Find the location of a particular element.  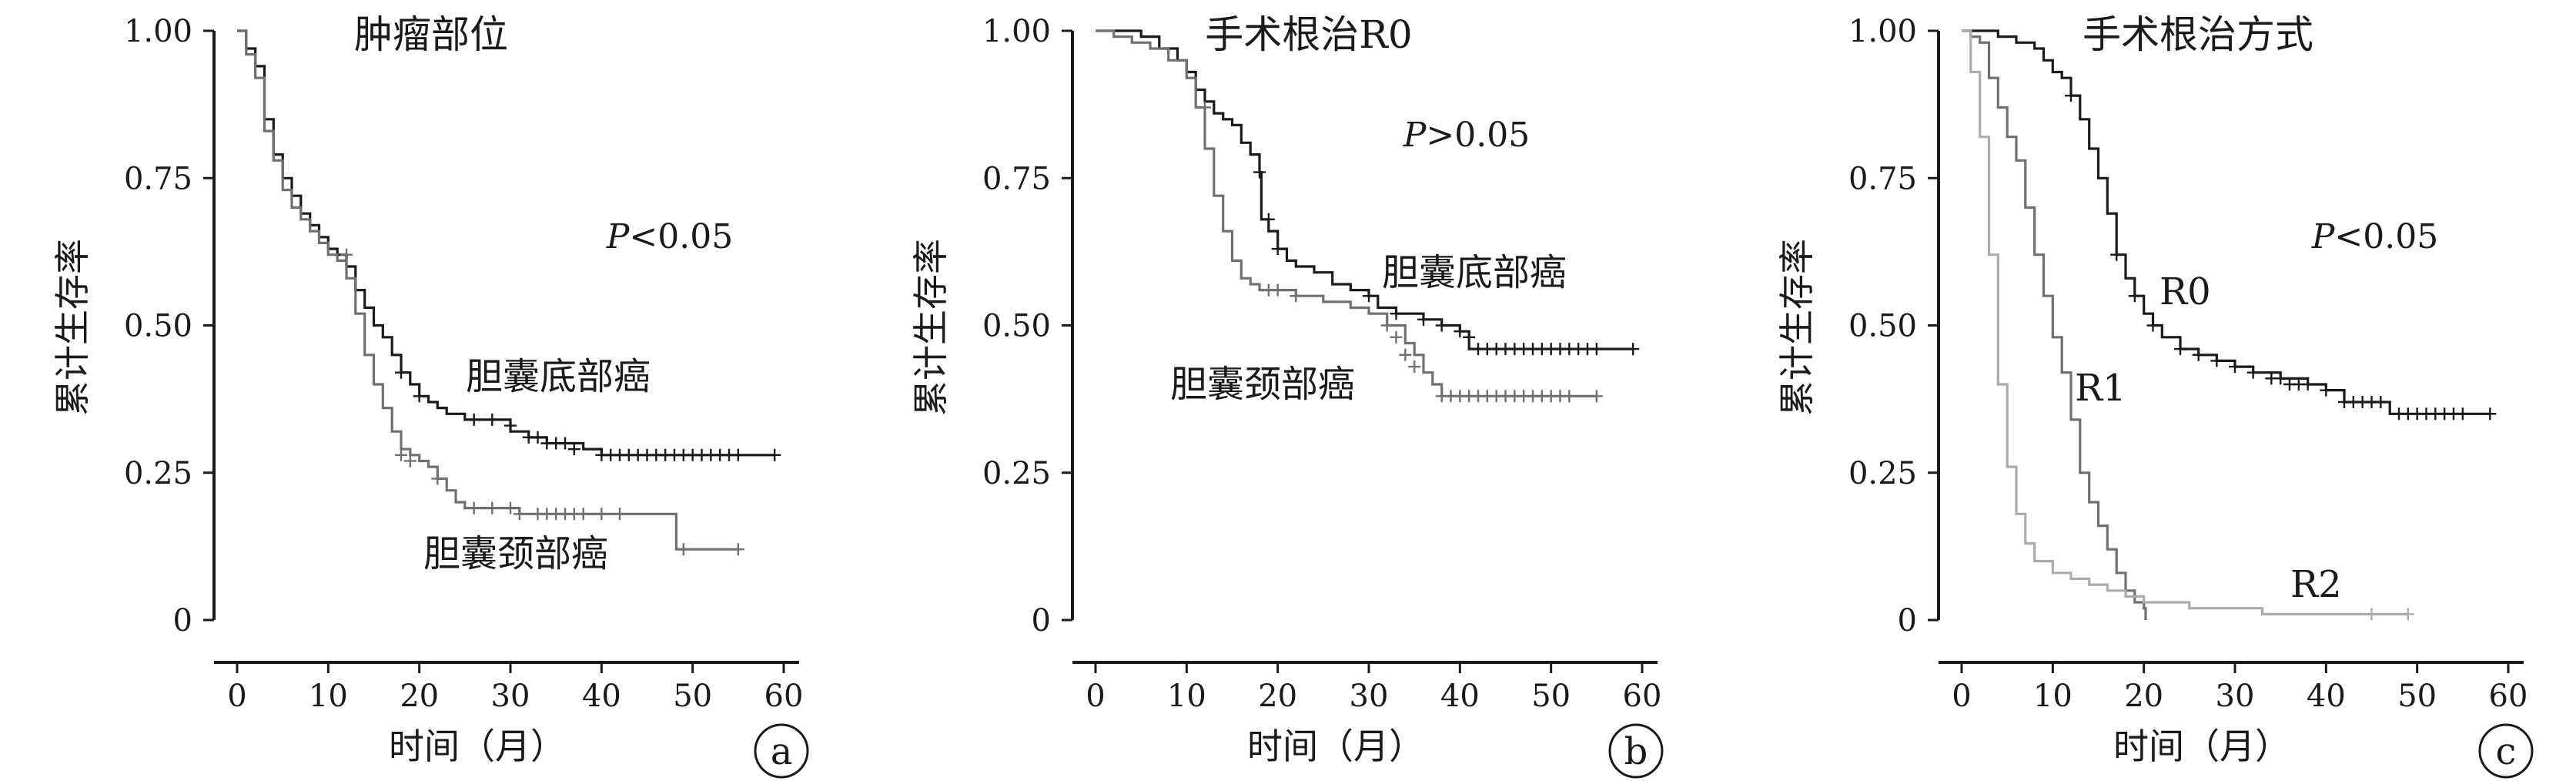

panel-b-xlabel: 时间（月） is located at coordinates (1335, 747).